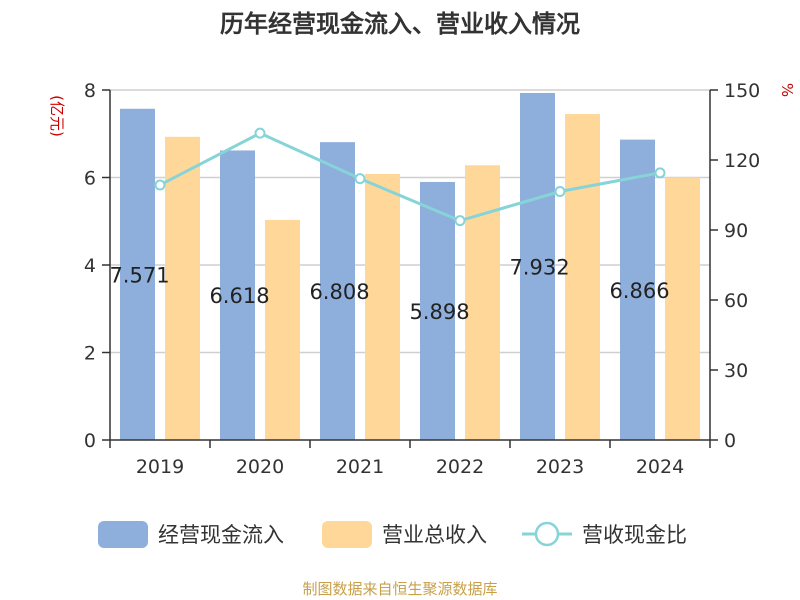 The height and width of the screenshot is (600, 800). I want to click on bar-2023-cash-inflow, so click(537, 266).